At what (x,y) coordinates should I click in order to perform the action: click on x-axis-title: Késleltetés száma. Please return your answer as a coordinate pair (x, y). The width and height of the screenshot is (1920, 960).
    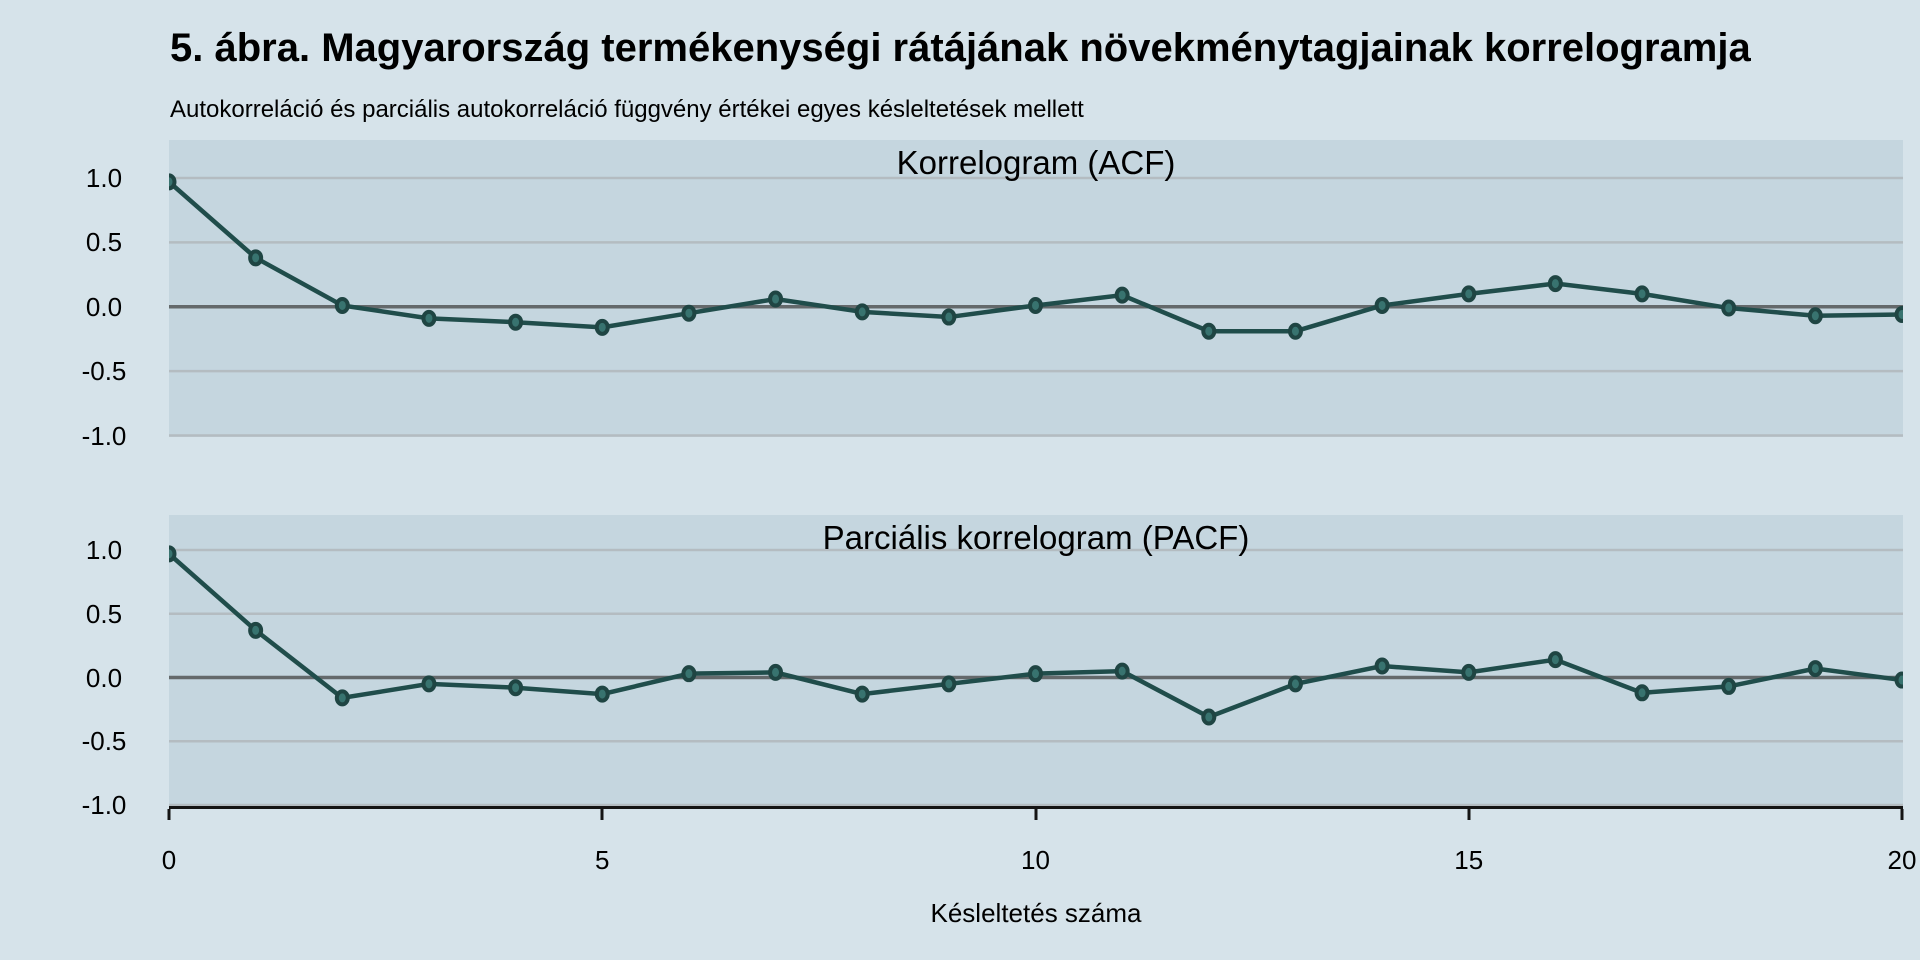
    Looking at the image, I should click on (1036, 913).